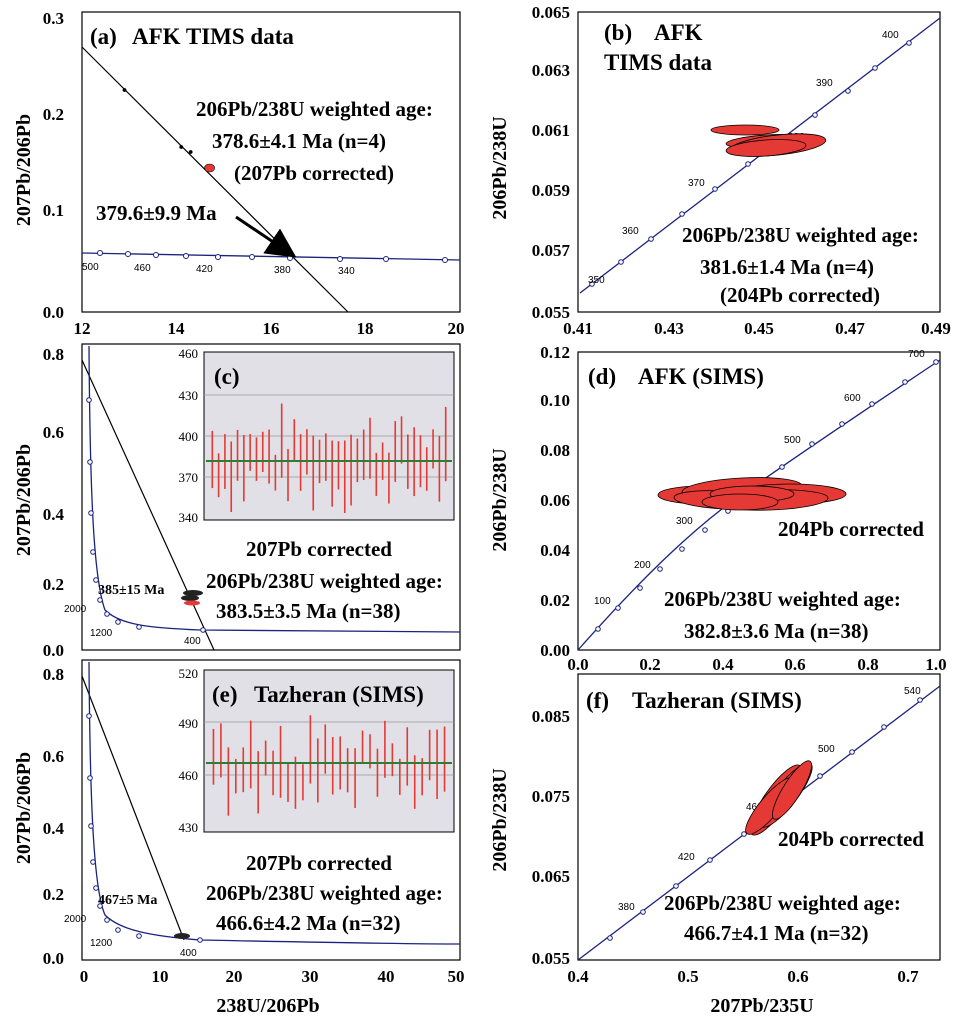 Image resolution: width=958 pixels, height=1020 pixels. Describe the element at coordinates (227, 376) in the screenshot. I see `panel-label: (c)` at that location.